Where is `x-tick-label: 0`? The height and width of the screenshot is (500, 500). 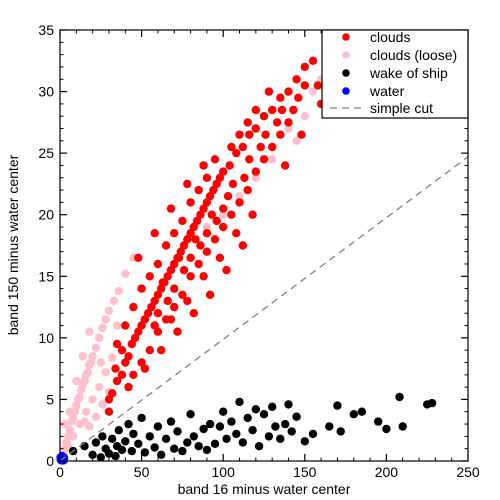 x-tick-label: 0 is located at coordinates (60, 472).